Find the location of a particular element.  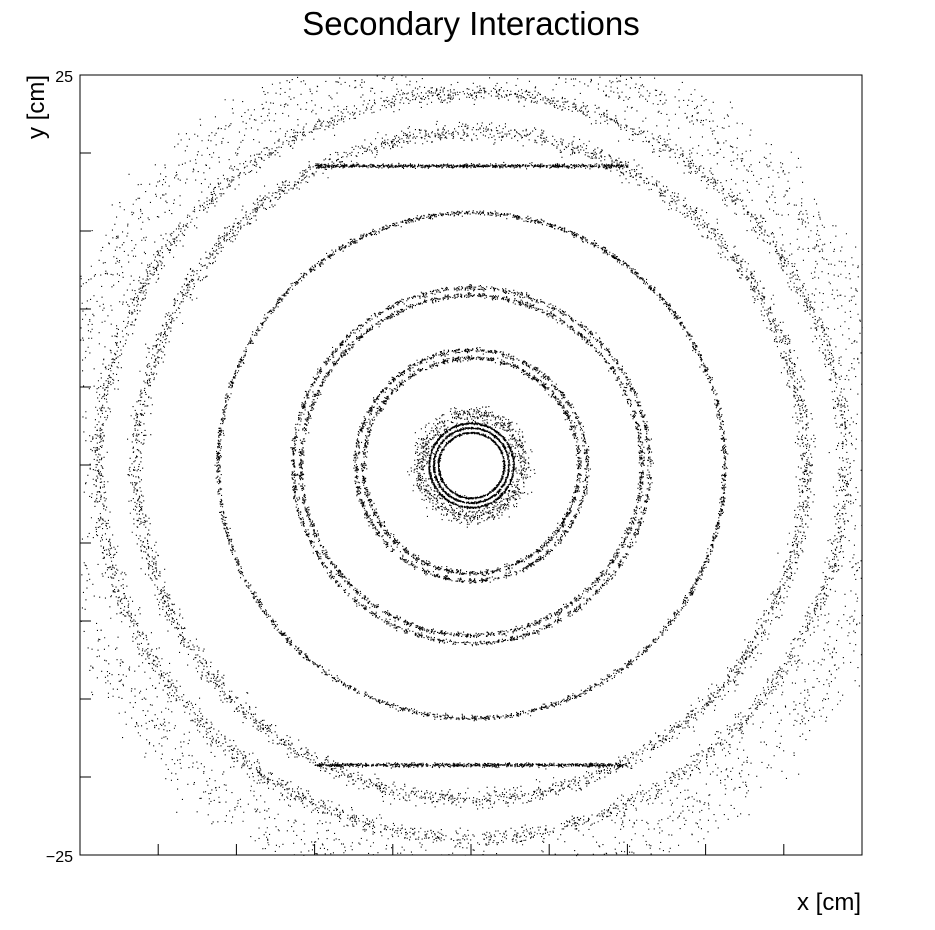

y-tick-label-top: 25 is located at coordinates (64, 77).